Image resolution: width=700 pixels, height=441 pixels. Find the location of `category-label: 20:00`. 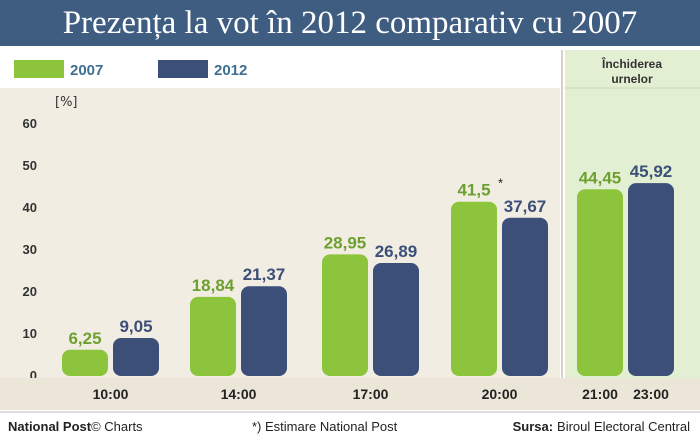

category-label: 20:00 is located at coordinates (500, 394).